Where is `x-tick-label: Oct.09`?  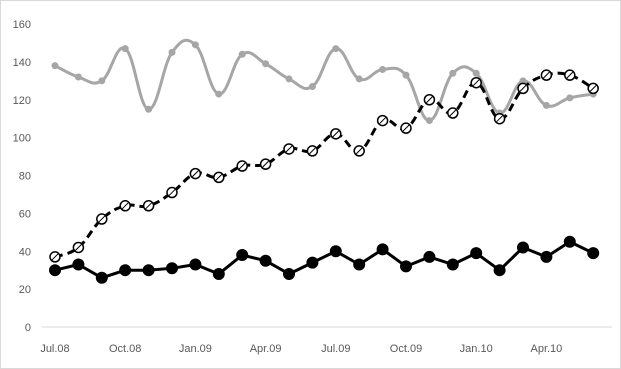 x-tick-label: Oct.09 is located at coordinates (406, 349).